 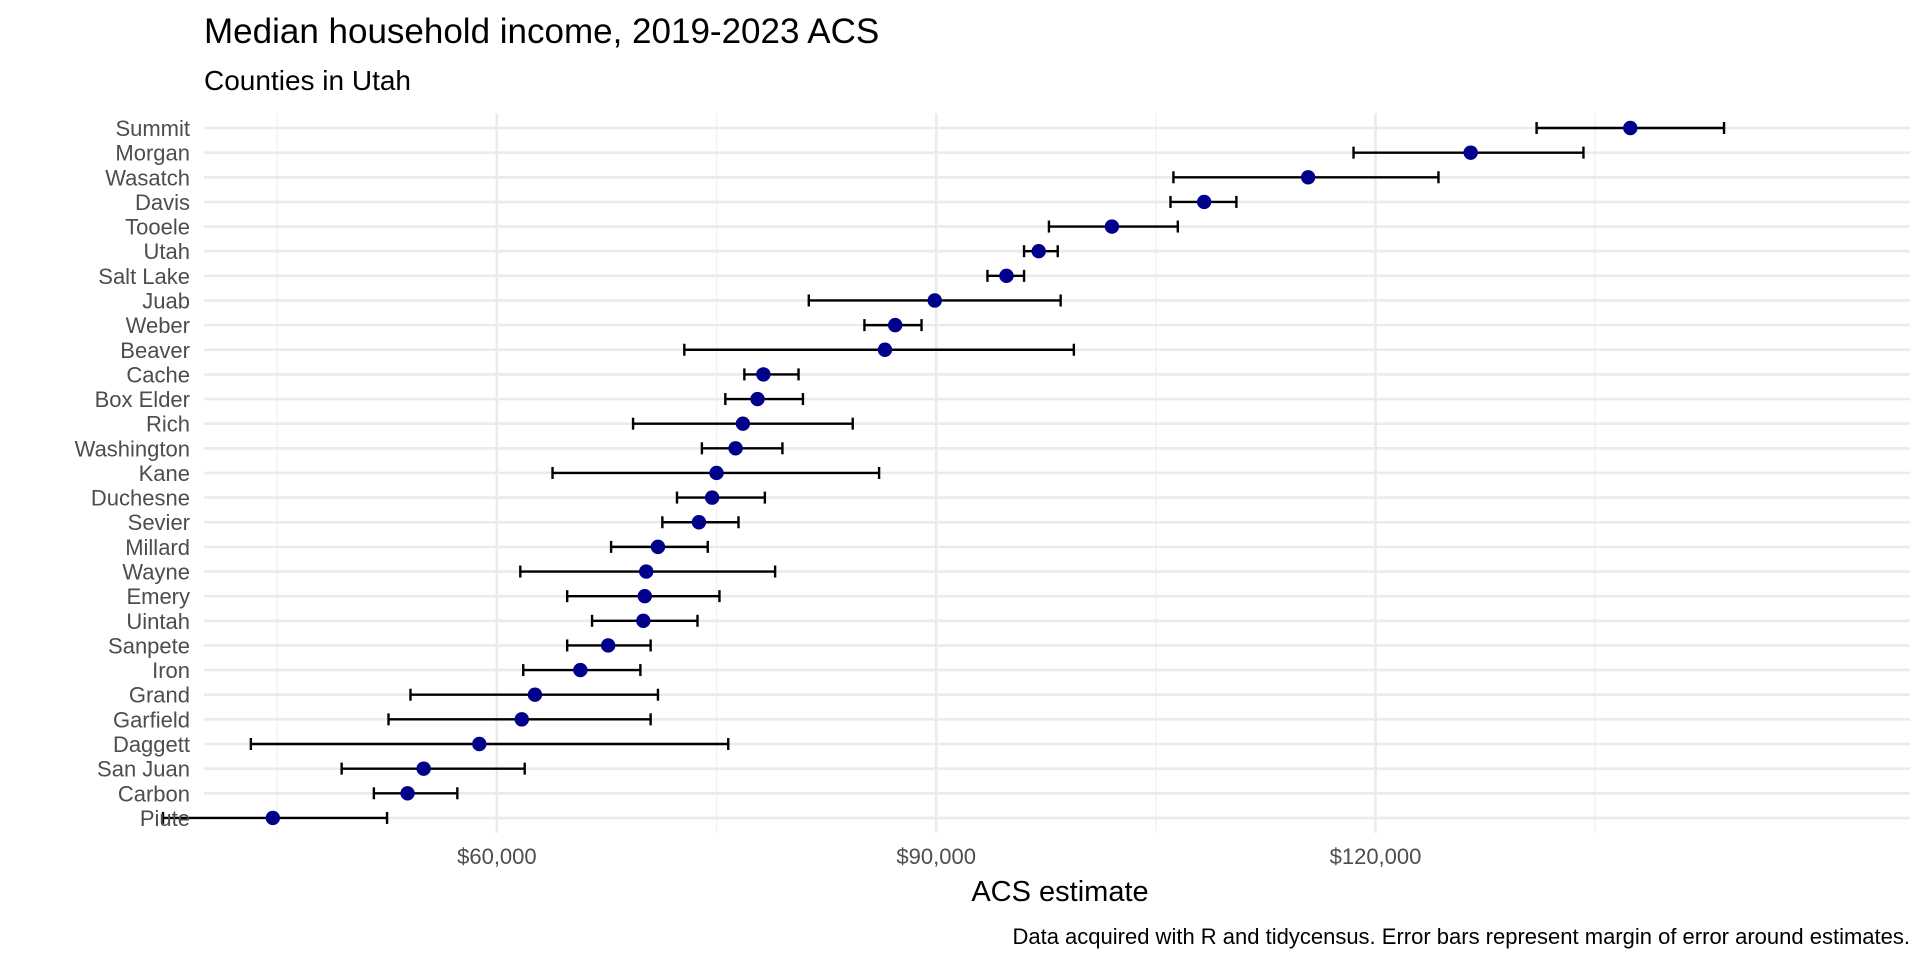 I want to click on y-tick-label: Morgan, so click(x=152, y=153).